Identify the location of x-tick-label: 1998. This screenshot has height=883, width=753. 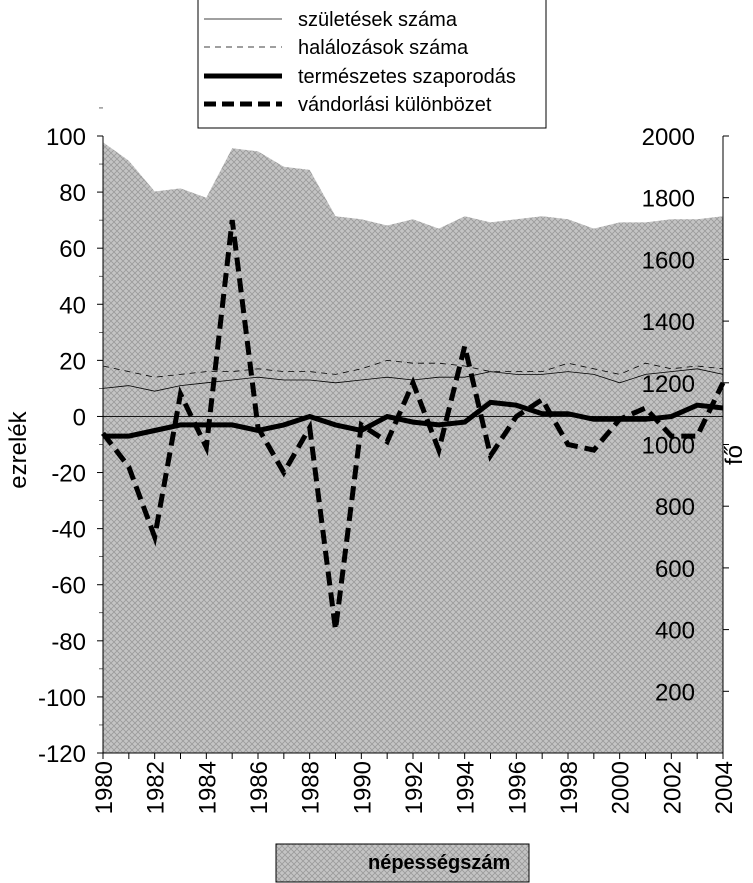
(569, 787).